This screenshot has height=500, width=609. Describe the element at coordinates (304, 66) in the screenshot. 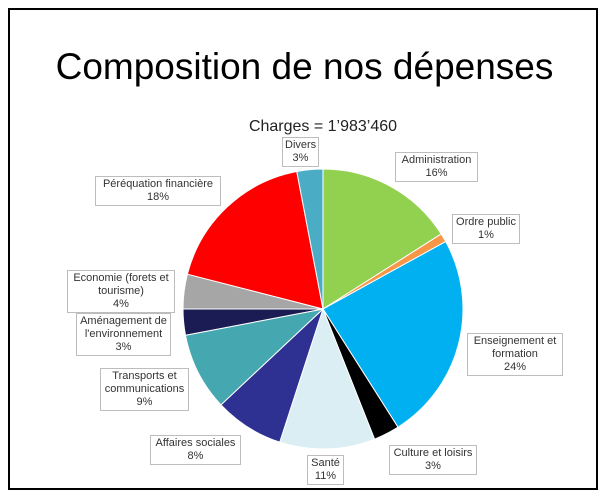

I see `chart-title: Composition de nos dépenses` at that location.